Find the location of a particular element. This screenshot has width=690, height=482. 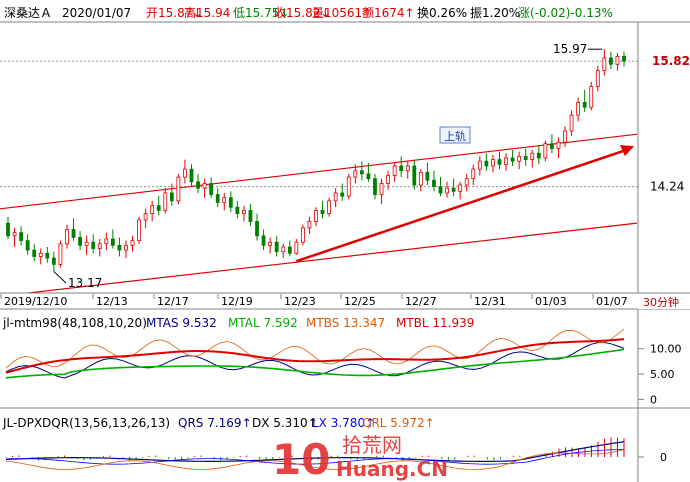

x-axis-band is located at coordinates (345, 301).